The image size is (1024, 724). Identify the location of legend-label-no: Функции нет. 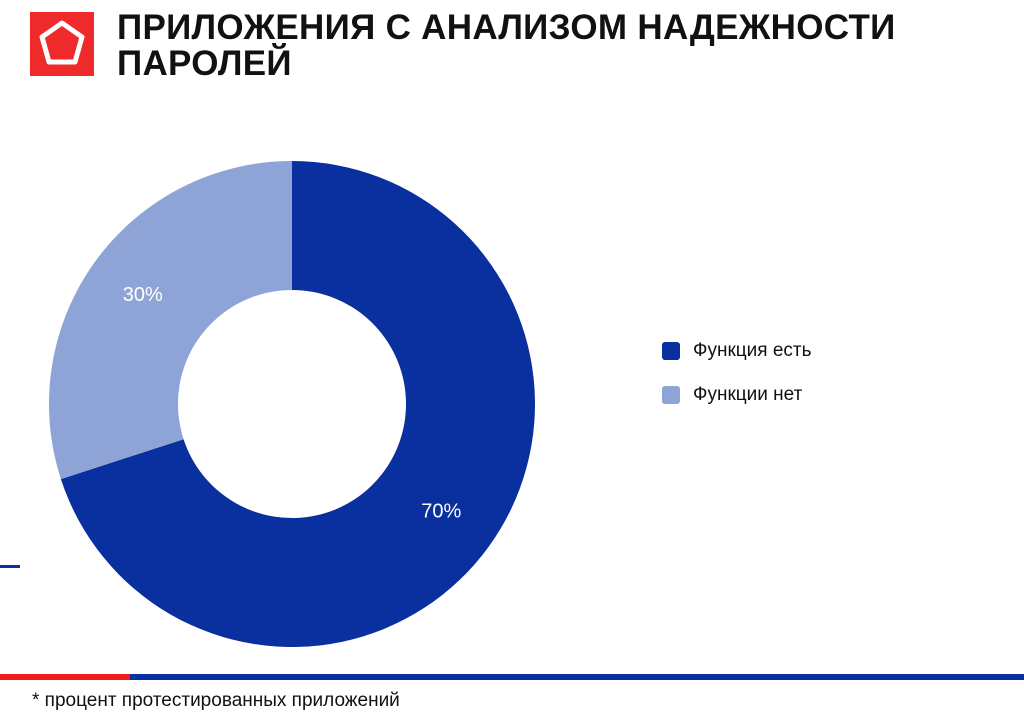
(748, 394).